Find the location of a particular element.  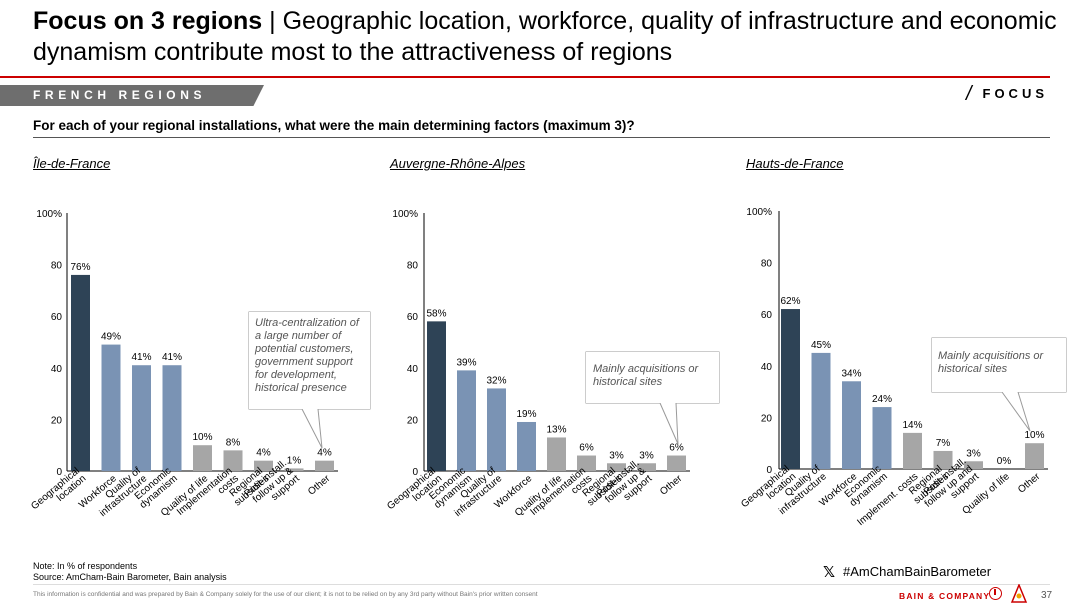

page-title-bold: Focus on 3 regions is located at coordinates (148, 21).